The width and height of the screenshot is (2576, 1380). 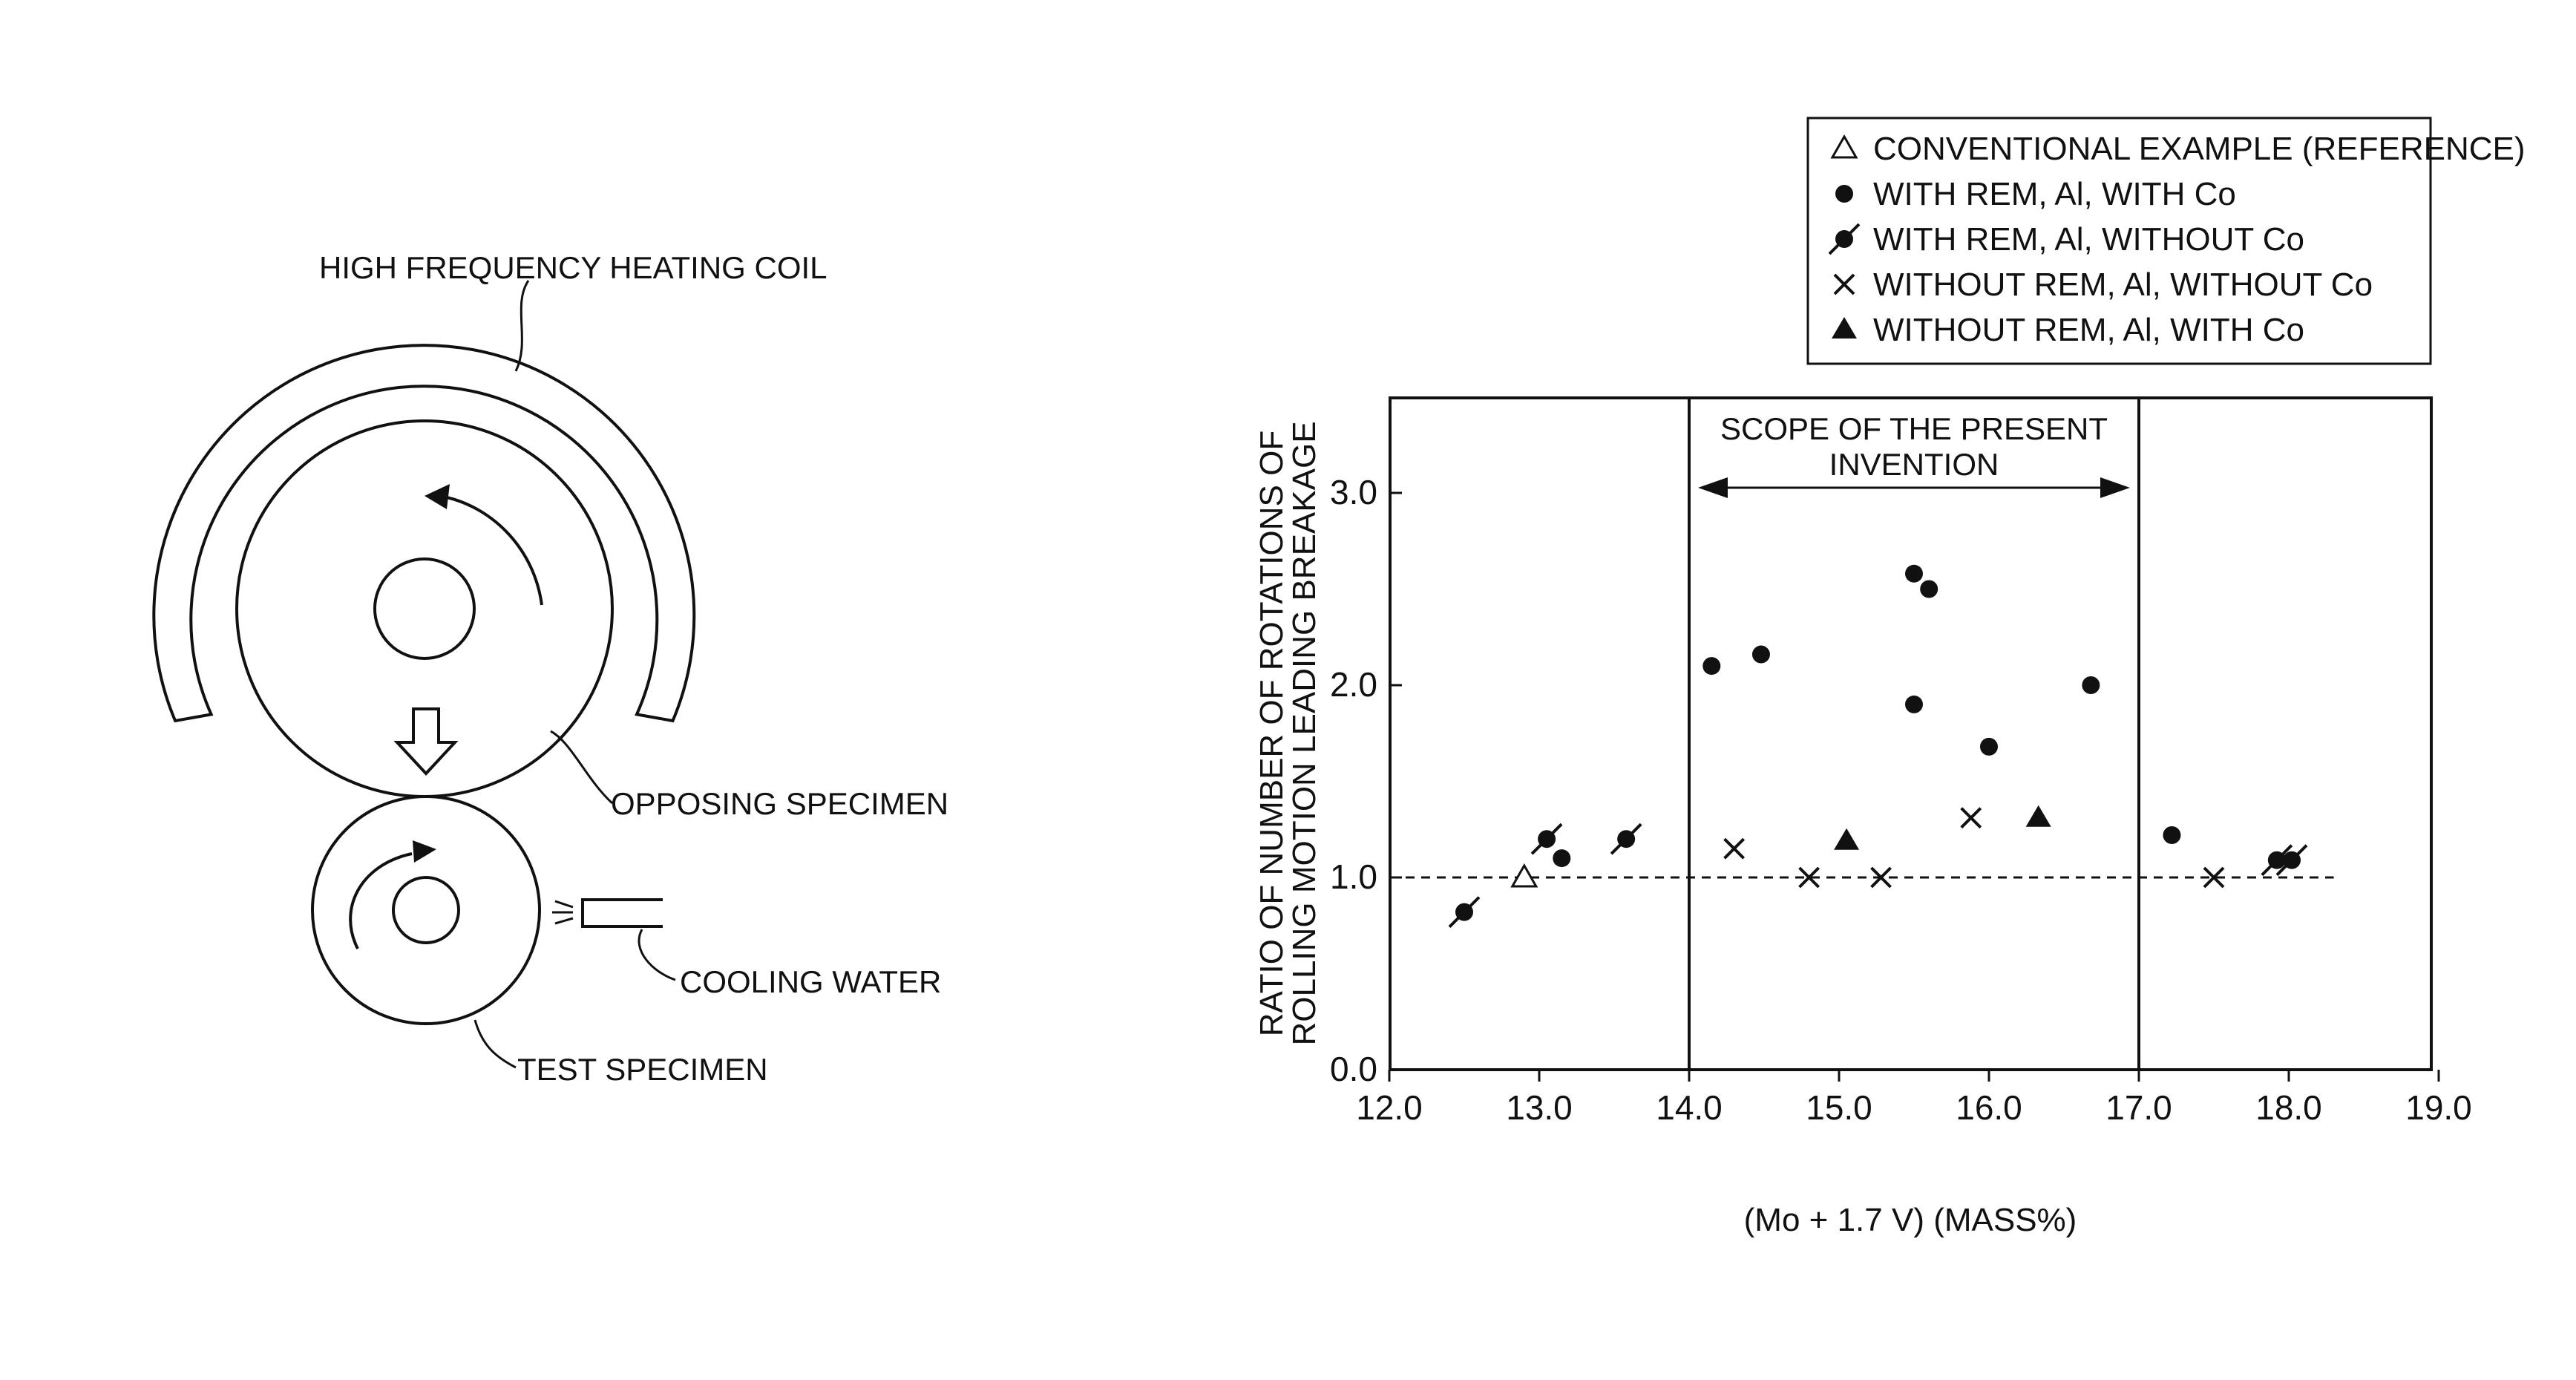 What do you see at coordinates (2088, 239) in the screenshot?
I see `legend-label: WITH REM, Al, WITHOUT Co` at bounding box center [2088, 239].